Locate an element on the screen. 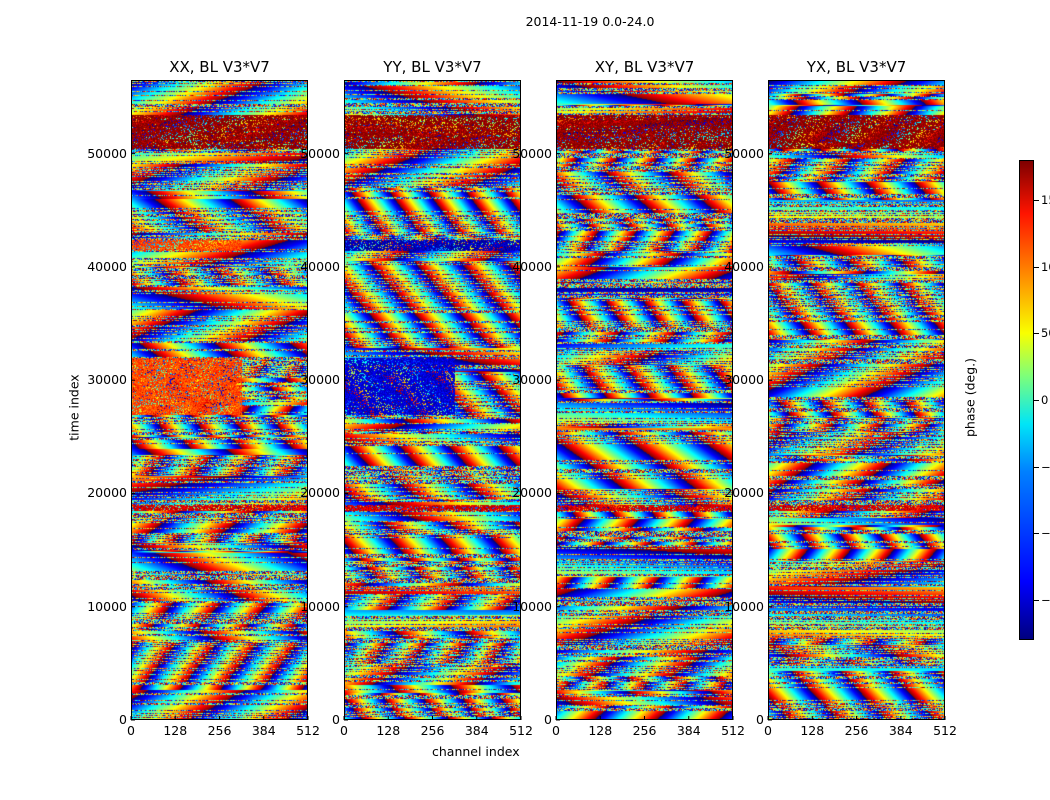  colorbar-tick-label: 0 is located at coordinates (1045, 400).